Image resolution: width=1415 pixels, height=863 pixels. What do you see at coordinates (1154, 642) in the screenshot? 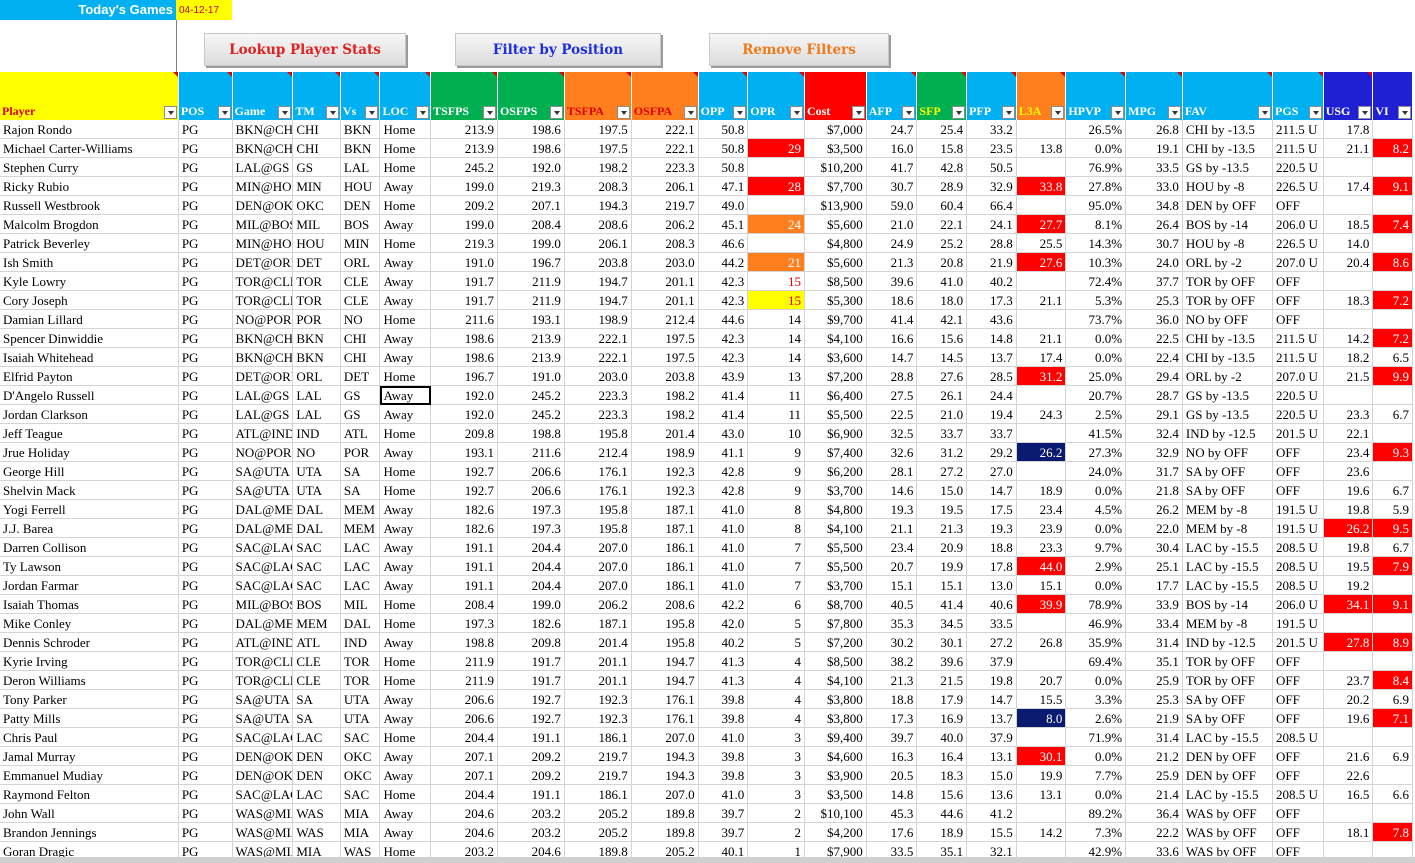
I see `cell-mpg: 31.4` at bounding box center [1154, 642].